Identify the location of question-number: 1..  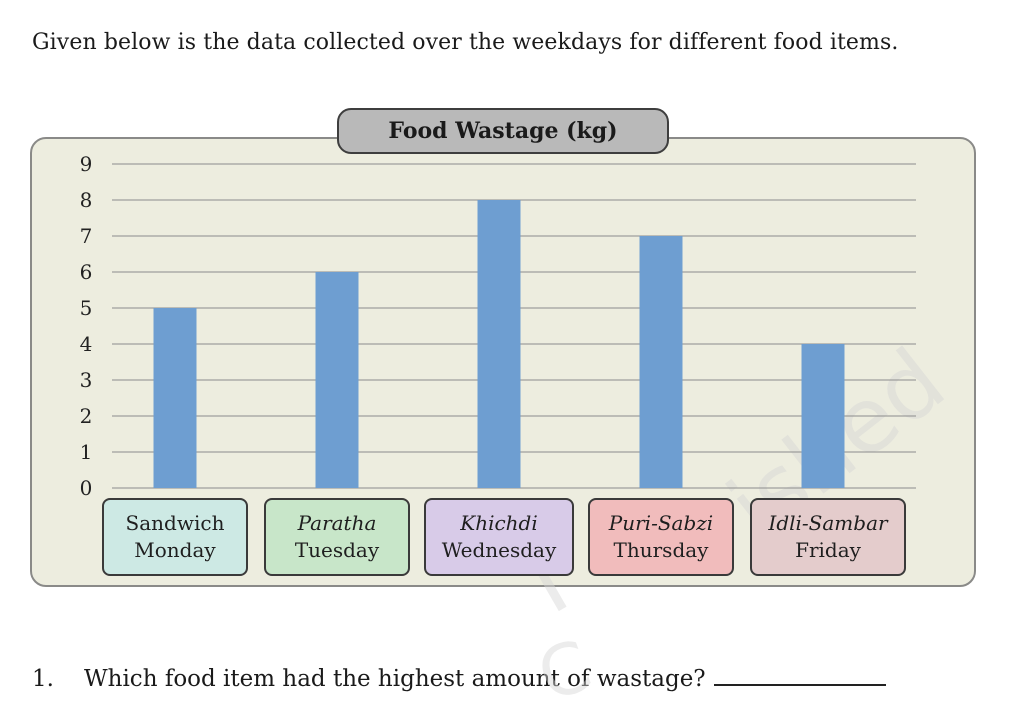
(43, 679).